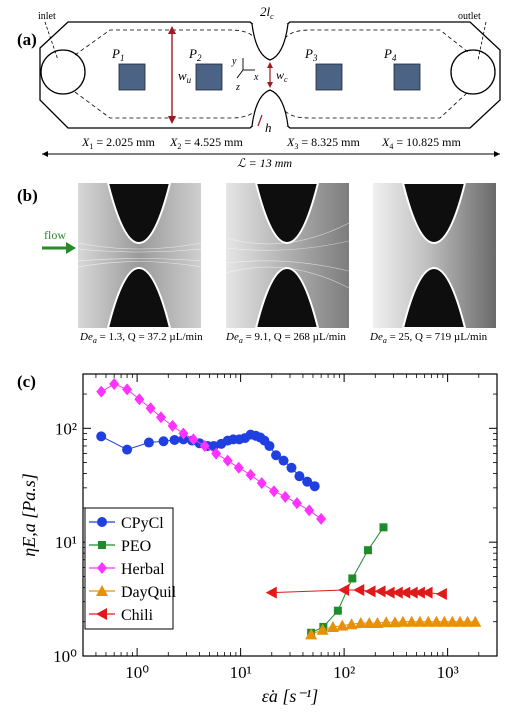 This screenshot has height=712, width=513. Describe the element at coordinates (286, 338) in the screenshot. I see `caption-2: Dea = 9.1, Q = 268 µL/min` at that location.